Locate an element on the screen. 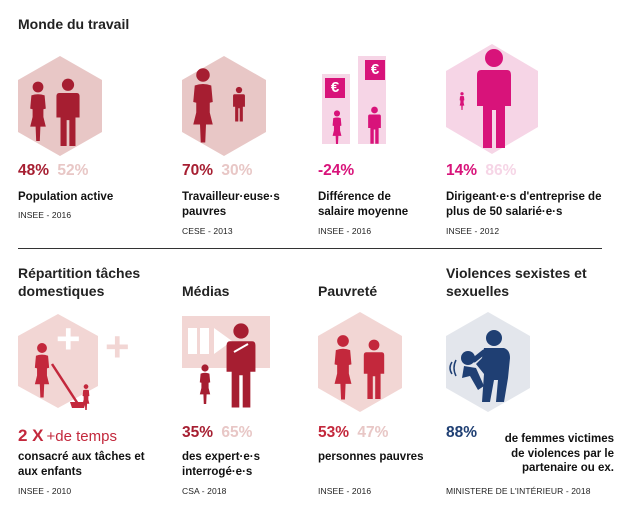 This screenshot has width=623, height=513. stat-men: 30% is located at coordinates (237, 170).